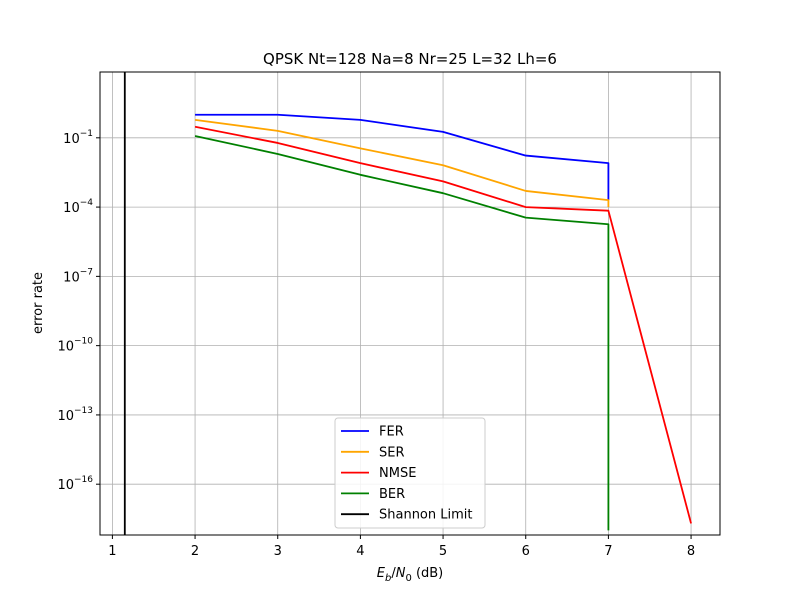 The height and width of the screenshot is (600, 800). I want to click on legend: FER SER NMSE BER Shannon Limit, so click(410, 473).